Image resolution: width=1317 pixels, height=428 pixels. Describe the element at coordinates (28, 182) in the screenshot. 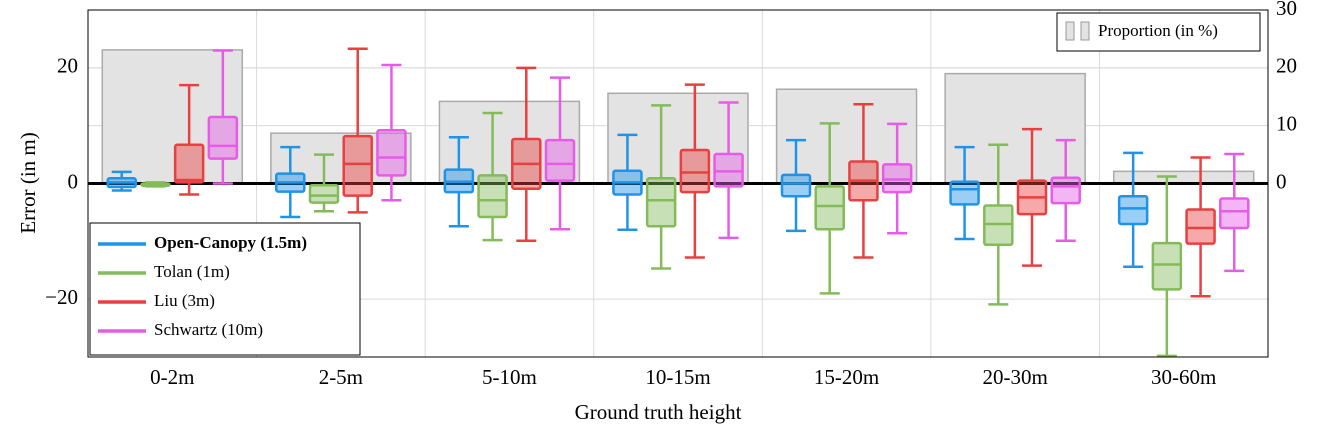

I see `y-axis-label: Error (in m)` at that location.